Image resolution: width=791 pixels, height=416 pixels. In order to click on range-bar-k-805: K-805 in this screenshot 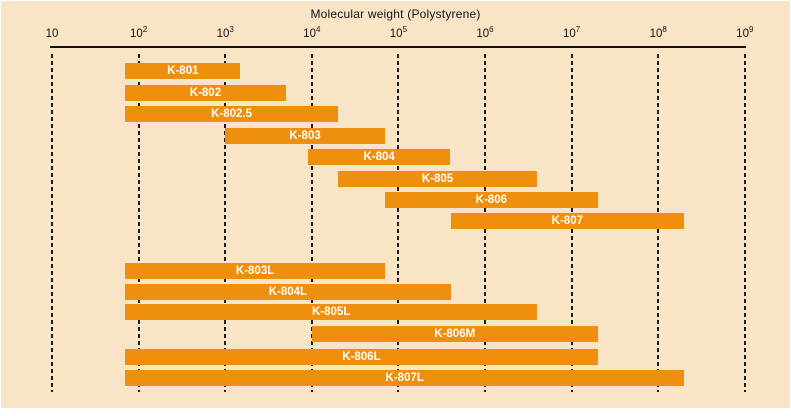, I will do `click(437, 179)`.